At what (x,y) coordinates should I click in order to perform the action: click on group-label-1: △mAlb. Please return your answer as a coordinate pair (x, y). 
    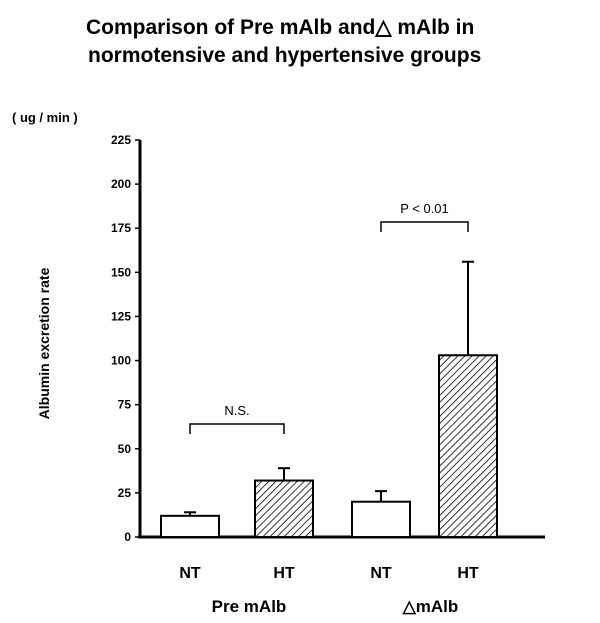
    Looking at the image, I should click on (430, 606).